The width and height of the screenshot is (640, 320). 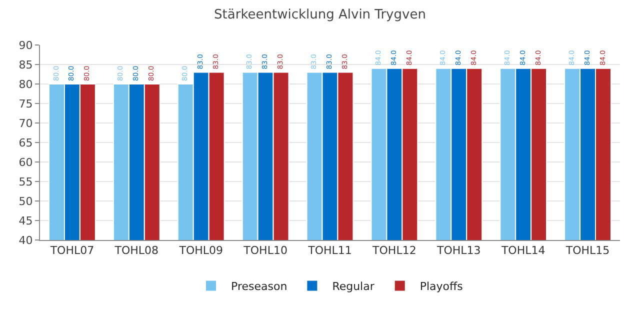 What do you see at coordinates (442, 286) in the screenshot?
I see `legend-label: Playoffs` at bounding box center [442, 286].